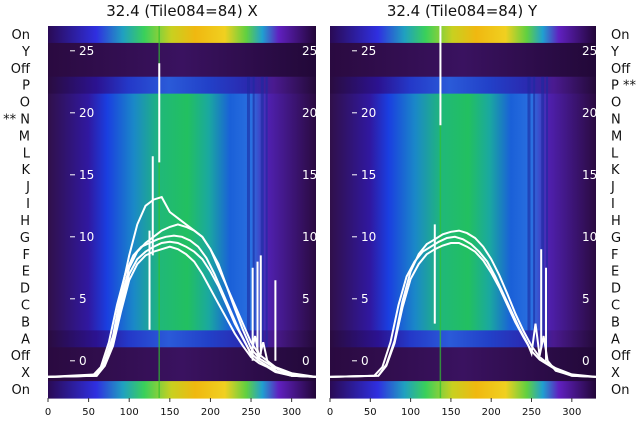 This screenshot has height=445, width=640. I want to click on row-label: N, so click(616, 120).